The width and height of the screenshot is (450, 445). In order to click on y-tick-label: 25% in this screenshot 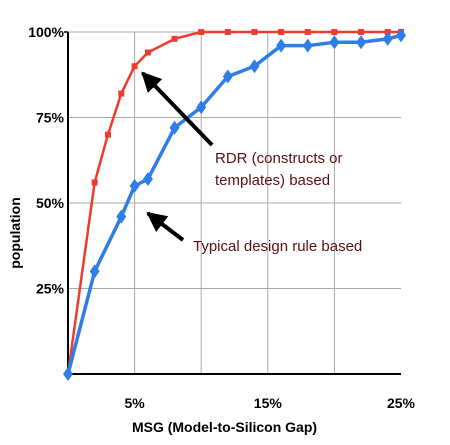, I will do `click(50, 289)`.